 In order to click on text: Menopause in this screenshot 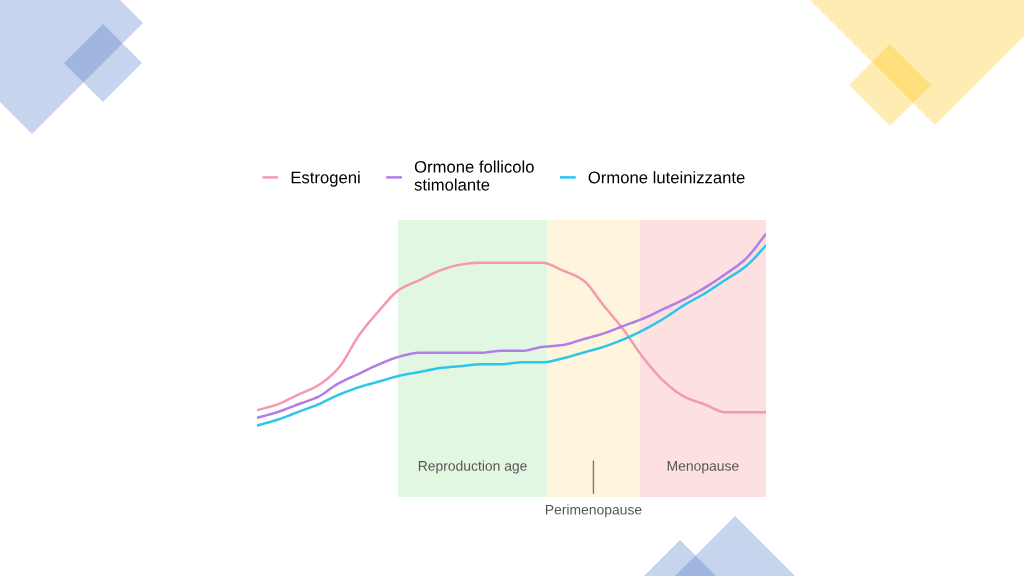, I will do `click(703, 467)`.